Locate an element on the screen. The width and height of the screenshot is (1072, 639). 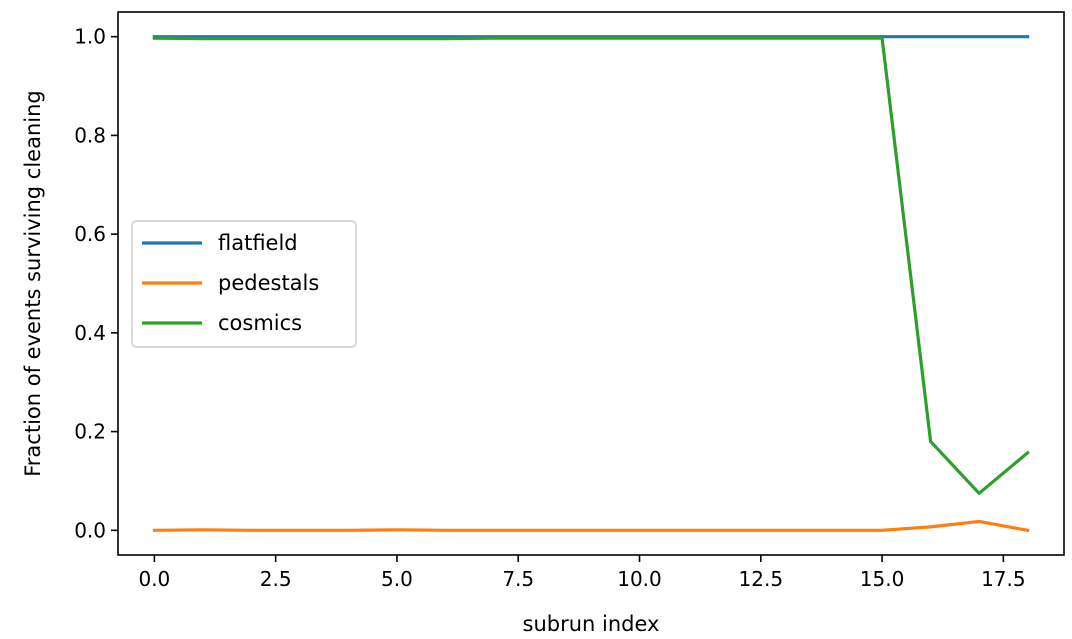
y-tick-label: 0.0 is located at coordinates (90, 530).